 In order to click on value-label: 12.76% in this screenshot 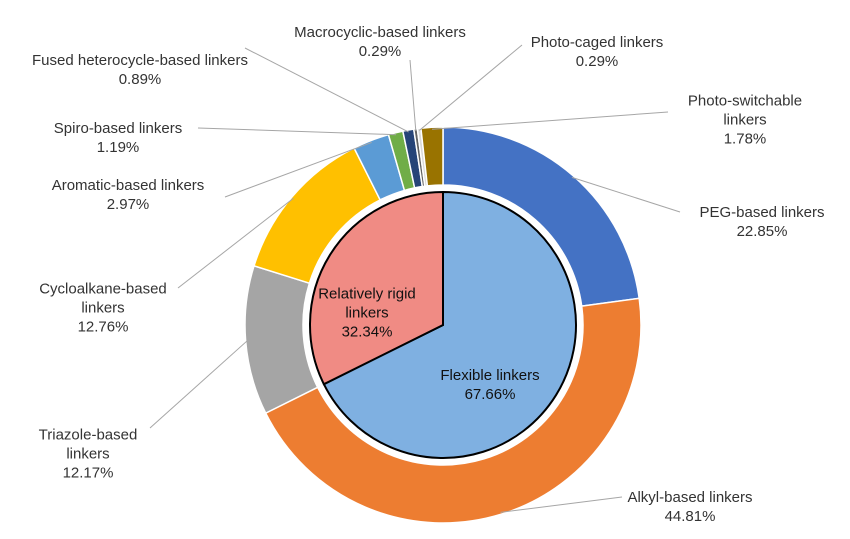, I will do `click(103, 327)`.